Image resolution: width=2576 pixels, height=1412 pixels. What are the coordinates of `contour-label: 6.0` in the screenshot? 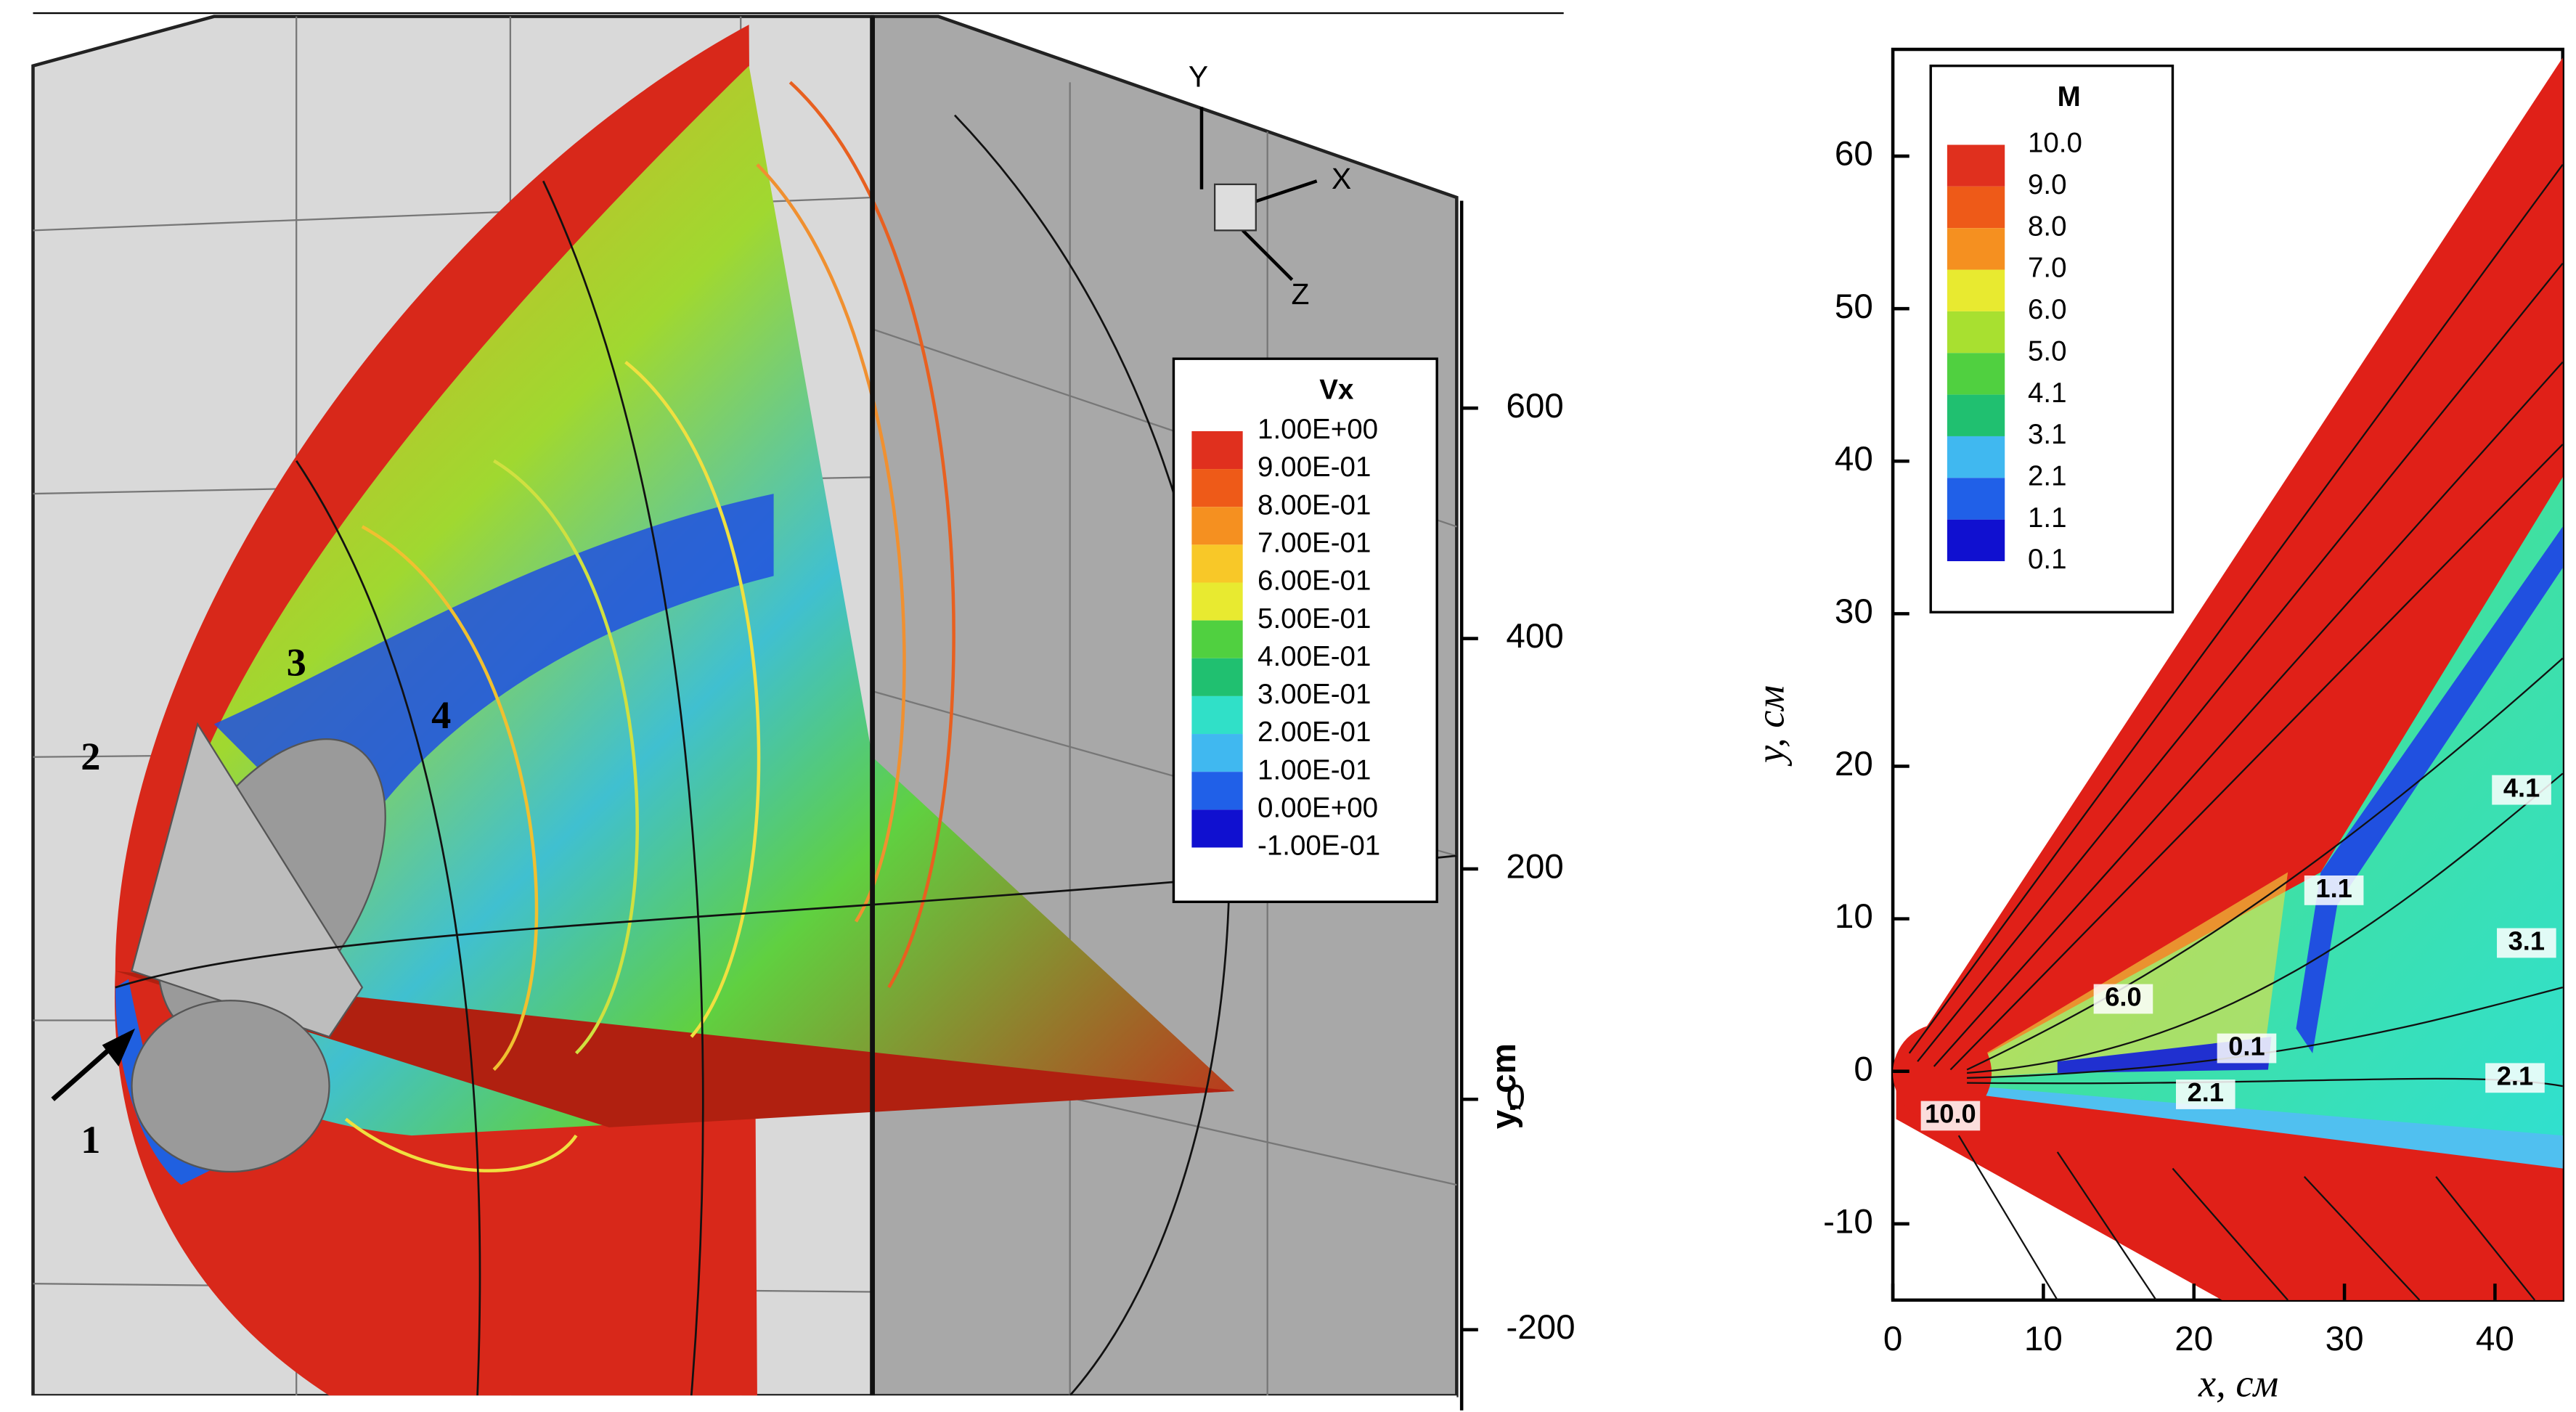 It's located at (2123, 997).